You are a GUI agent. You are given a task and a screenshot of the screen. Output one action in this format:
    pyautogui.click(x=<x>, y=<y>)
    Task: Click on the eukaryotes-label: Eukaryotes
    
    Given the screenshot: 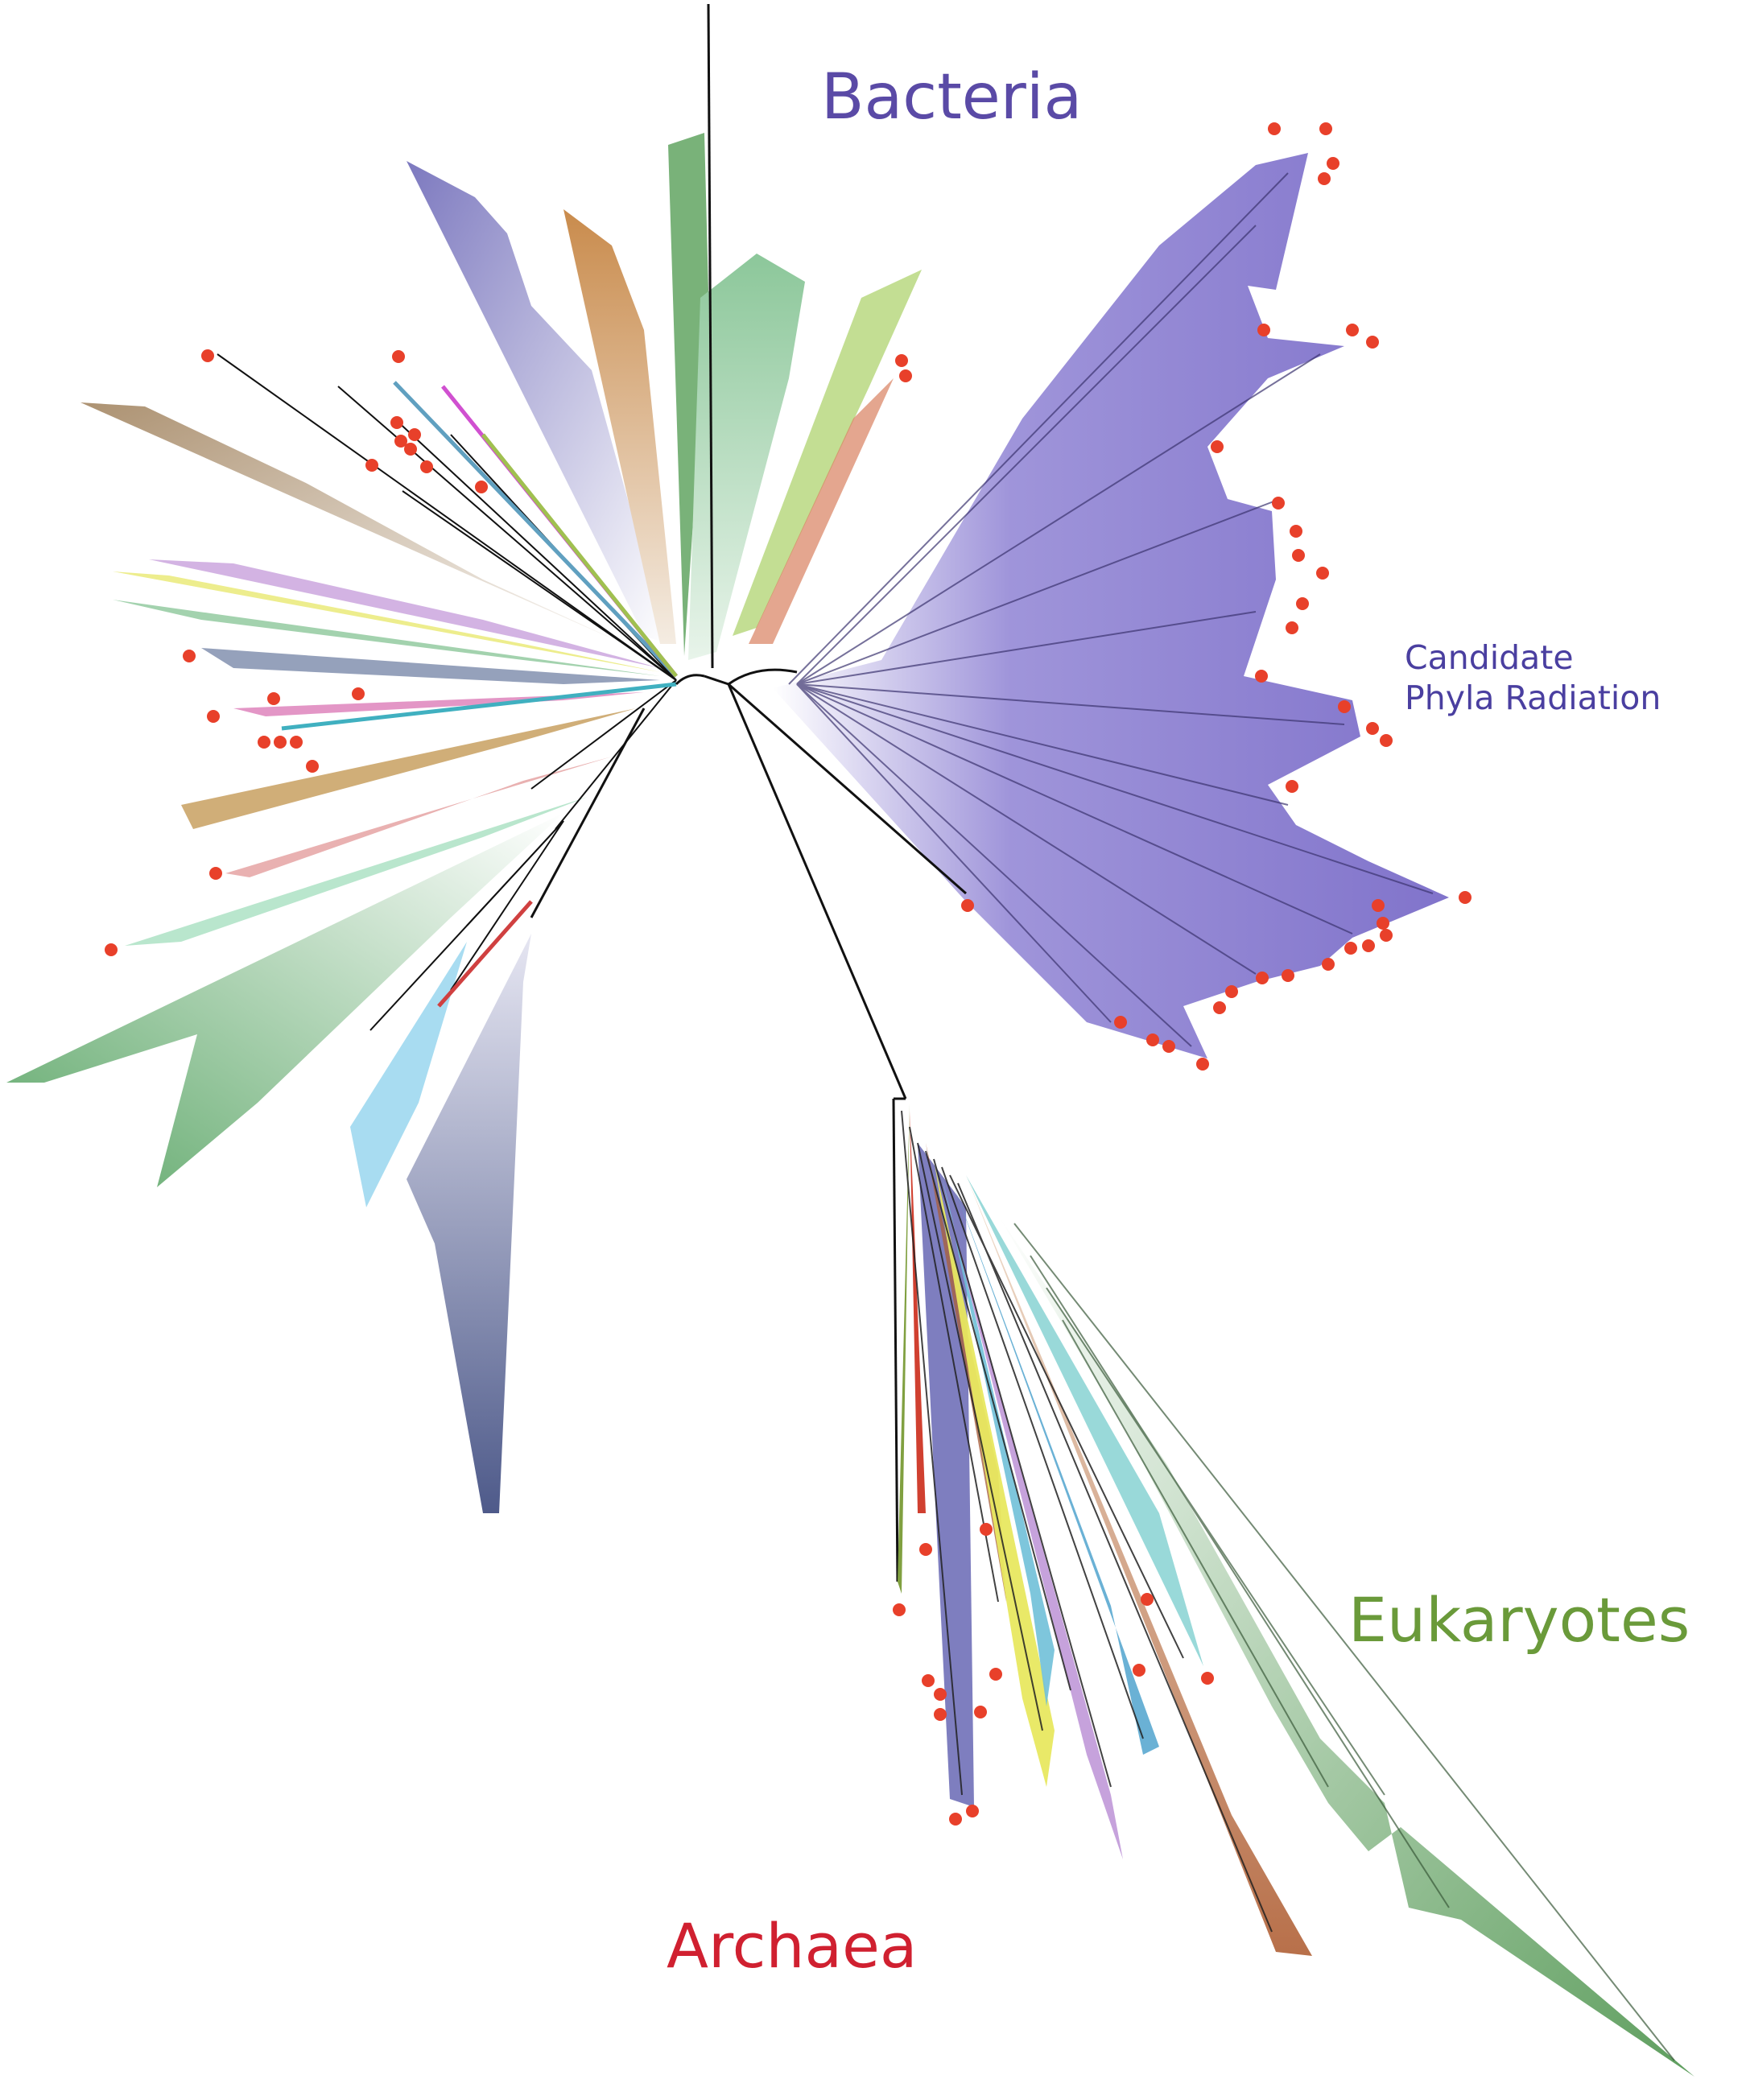 What is the action you would take?
    pyautogui.click(x=1519, y=1620)
    